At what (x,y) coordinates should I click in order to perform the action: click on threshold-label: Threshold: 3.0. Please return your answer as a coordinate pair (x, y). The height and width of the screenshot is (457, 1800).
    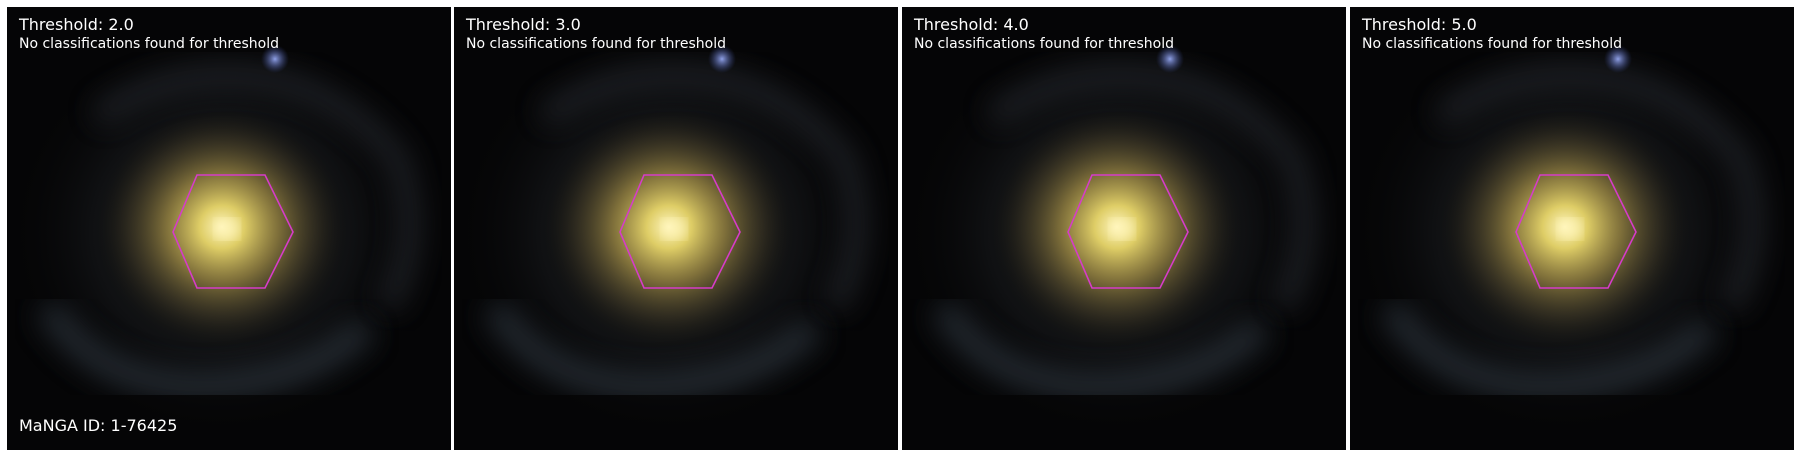
    Looking at the image, I should click on (523, 24).